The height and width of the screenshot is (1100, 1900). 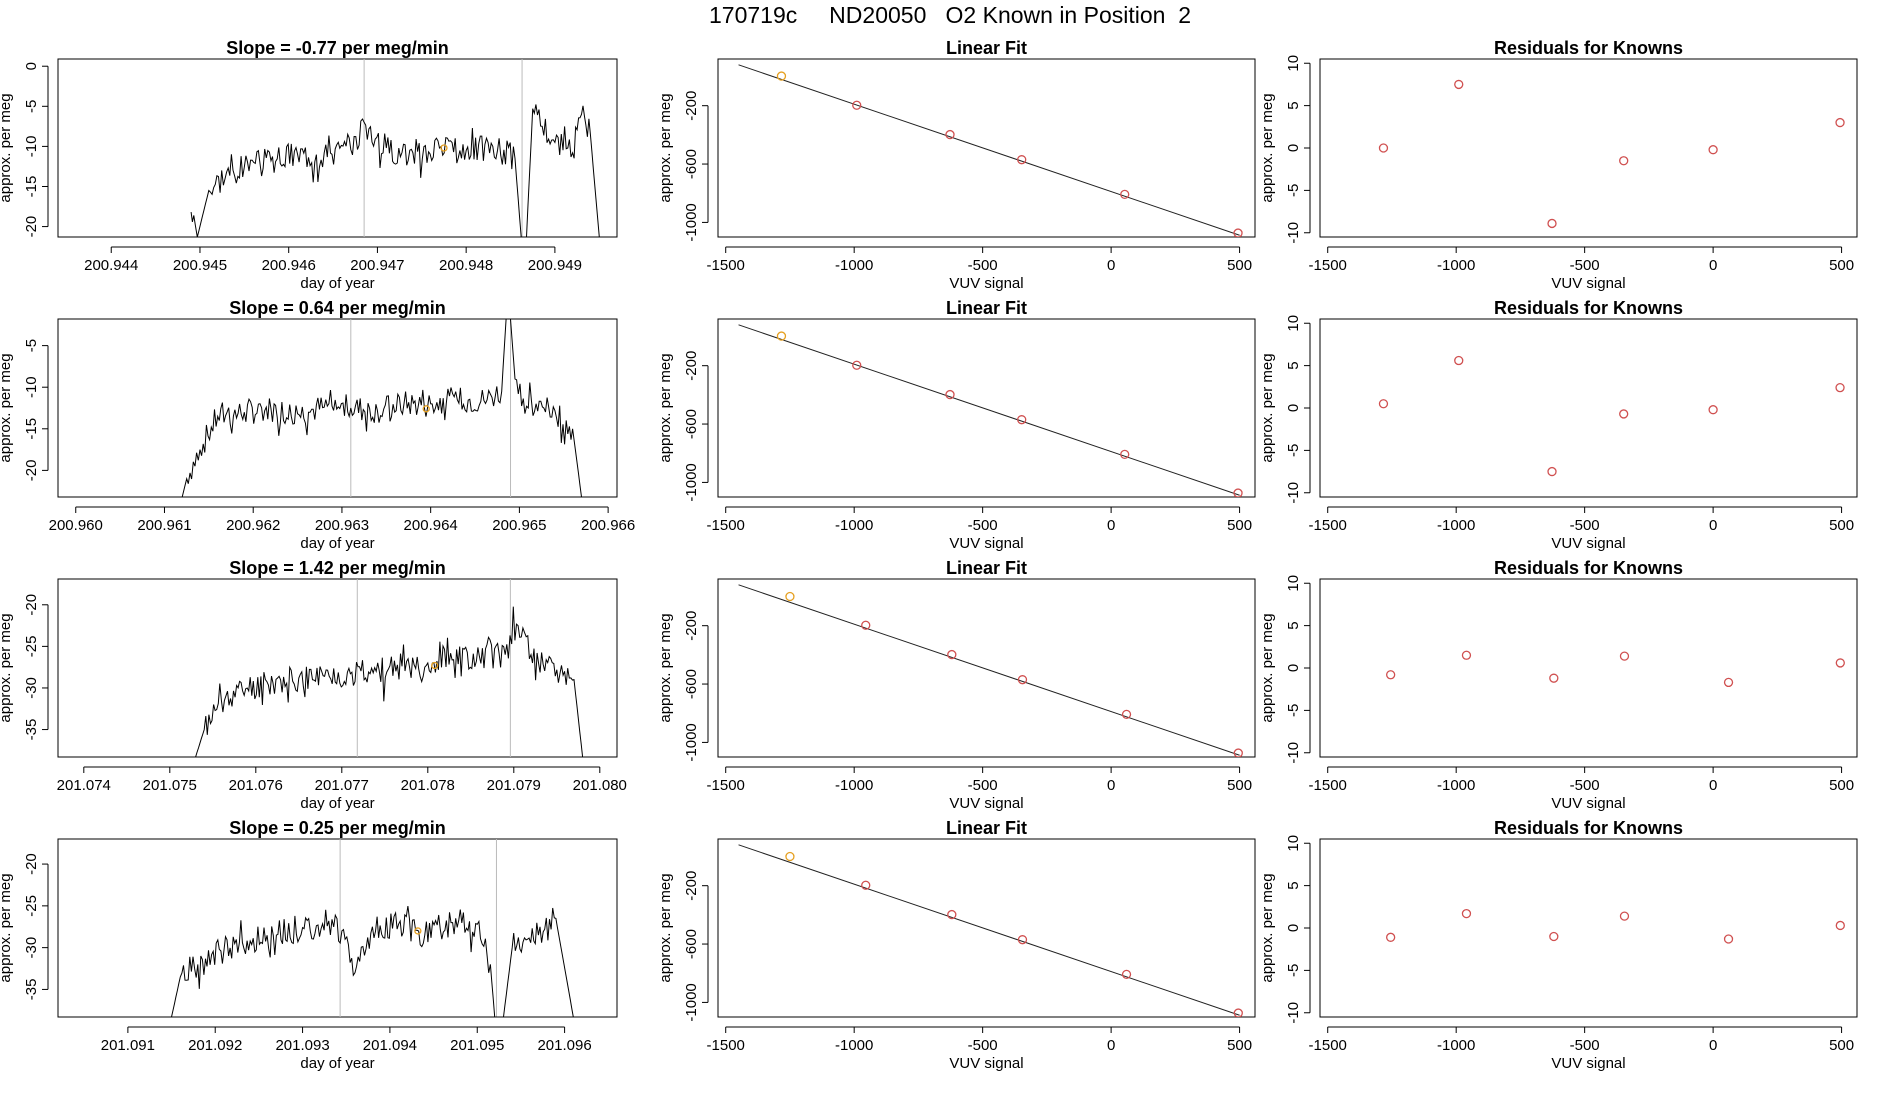 I want to click on x-tick-label: 200.944, so click(x=111, y=265).